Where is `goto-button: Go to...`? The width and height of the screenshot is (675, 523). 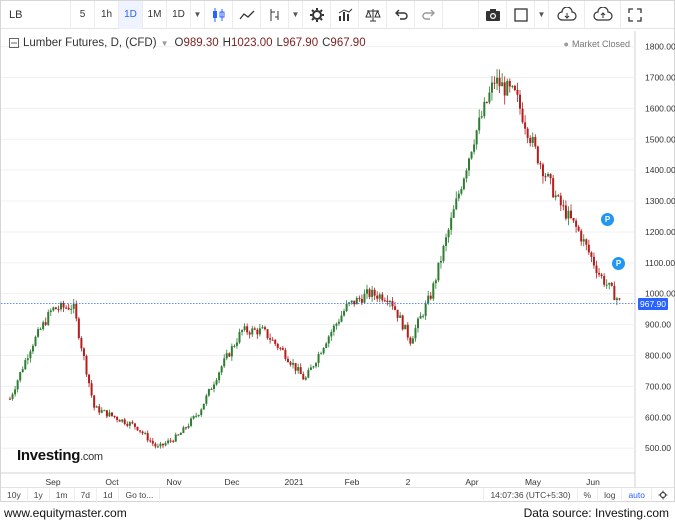
goto-button: Go to... is located at coordinates (140, 495).